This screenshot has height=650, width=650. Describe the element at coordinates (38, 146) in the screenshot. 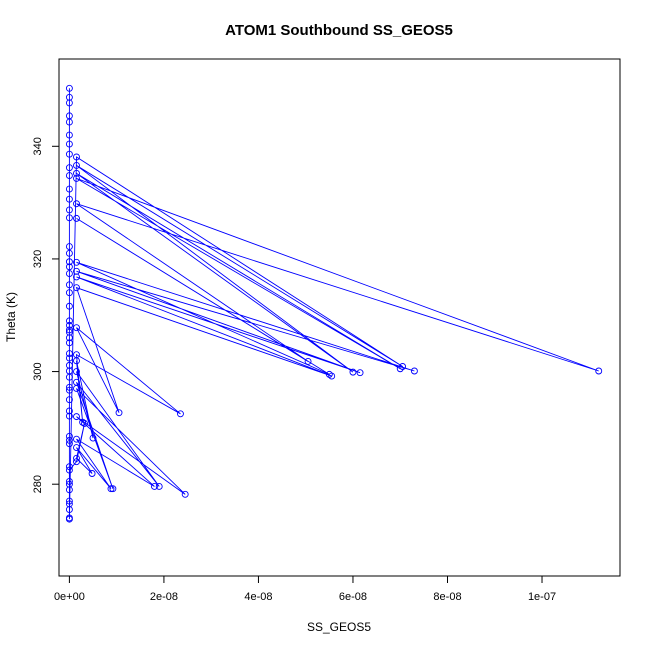

I see `y-tick-label: 340` at that location.